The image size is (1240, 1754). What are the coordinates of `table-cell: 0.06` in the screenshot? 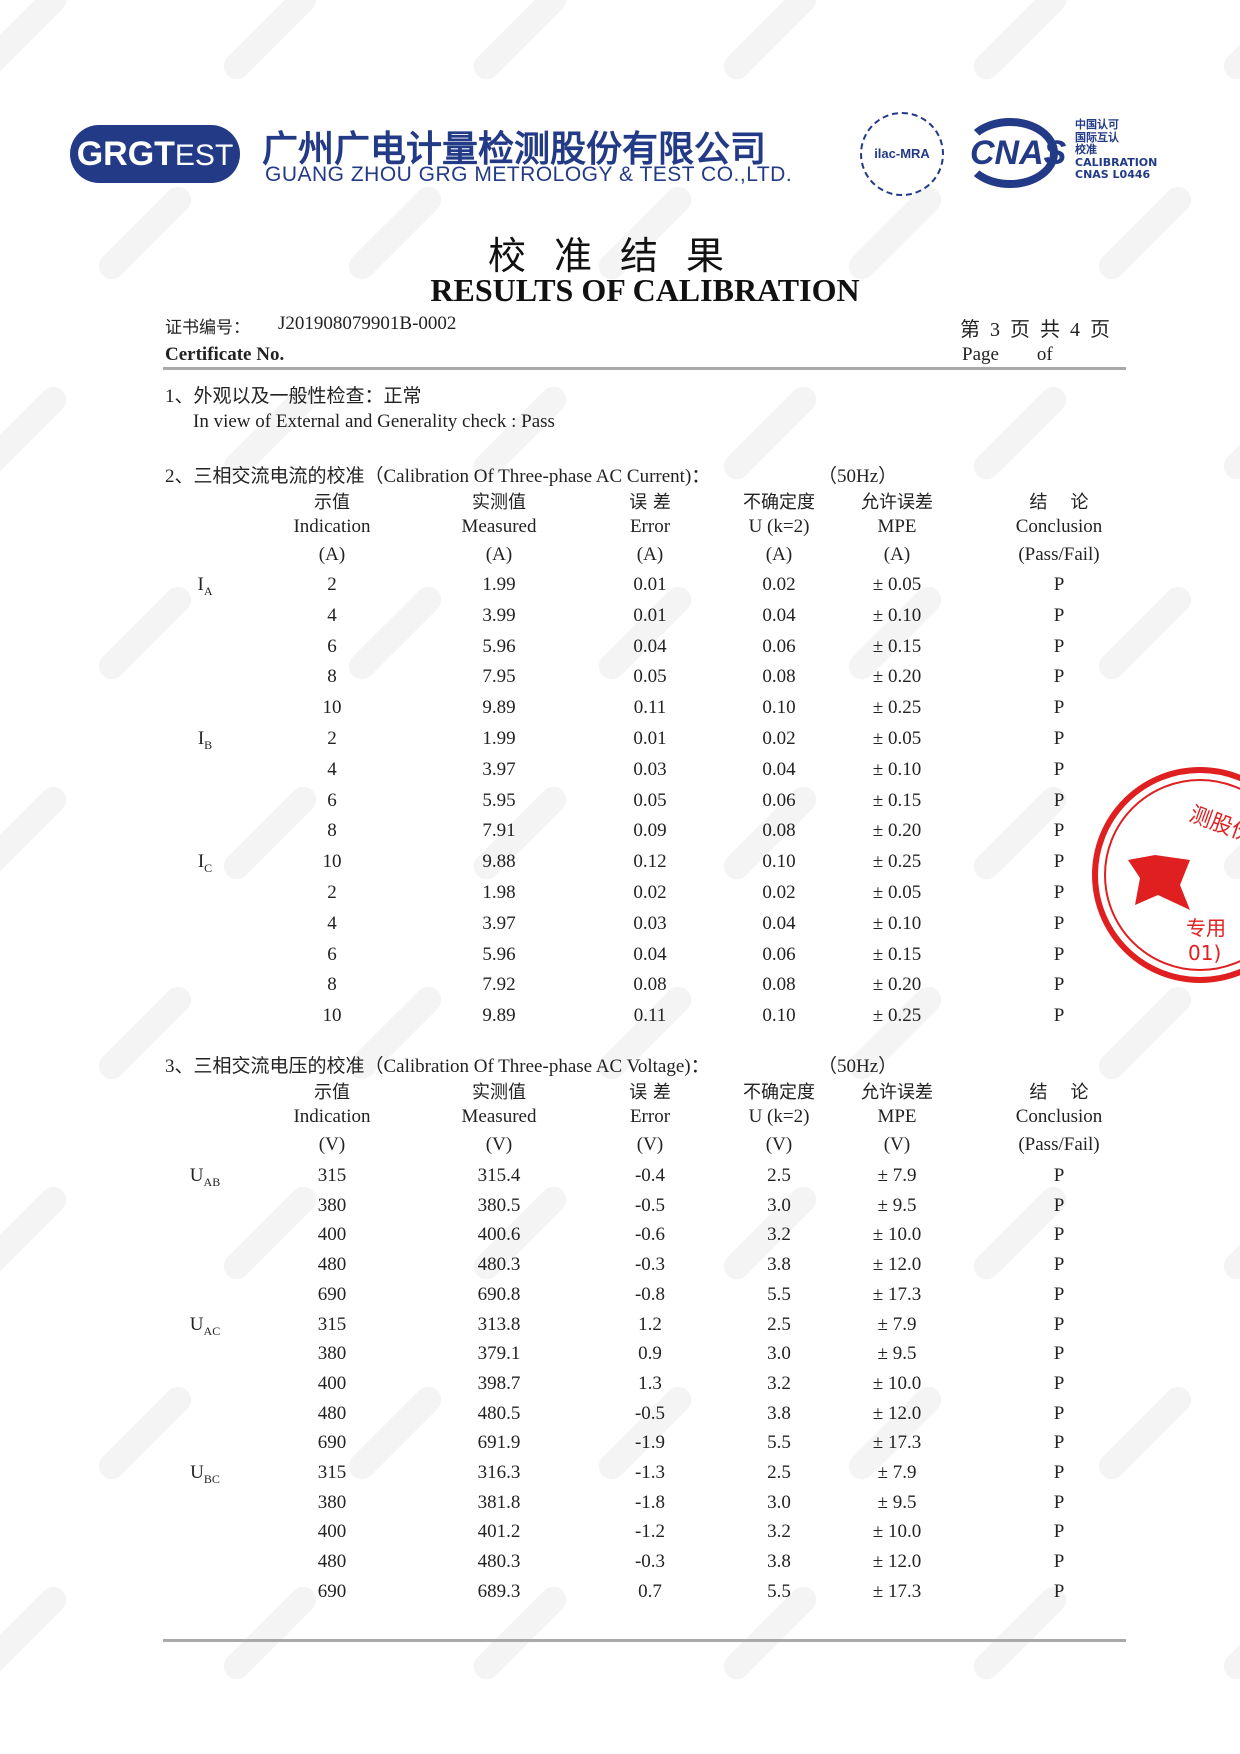 It's located at (779, 954).